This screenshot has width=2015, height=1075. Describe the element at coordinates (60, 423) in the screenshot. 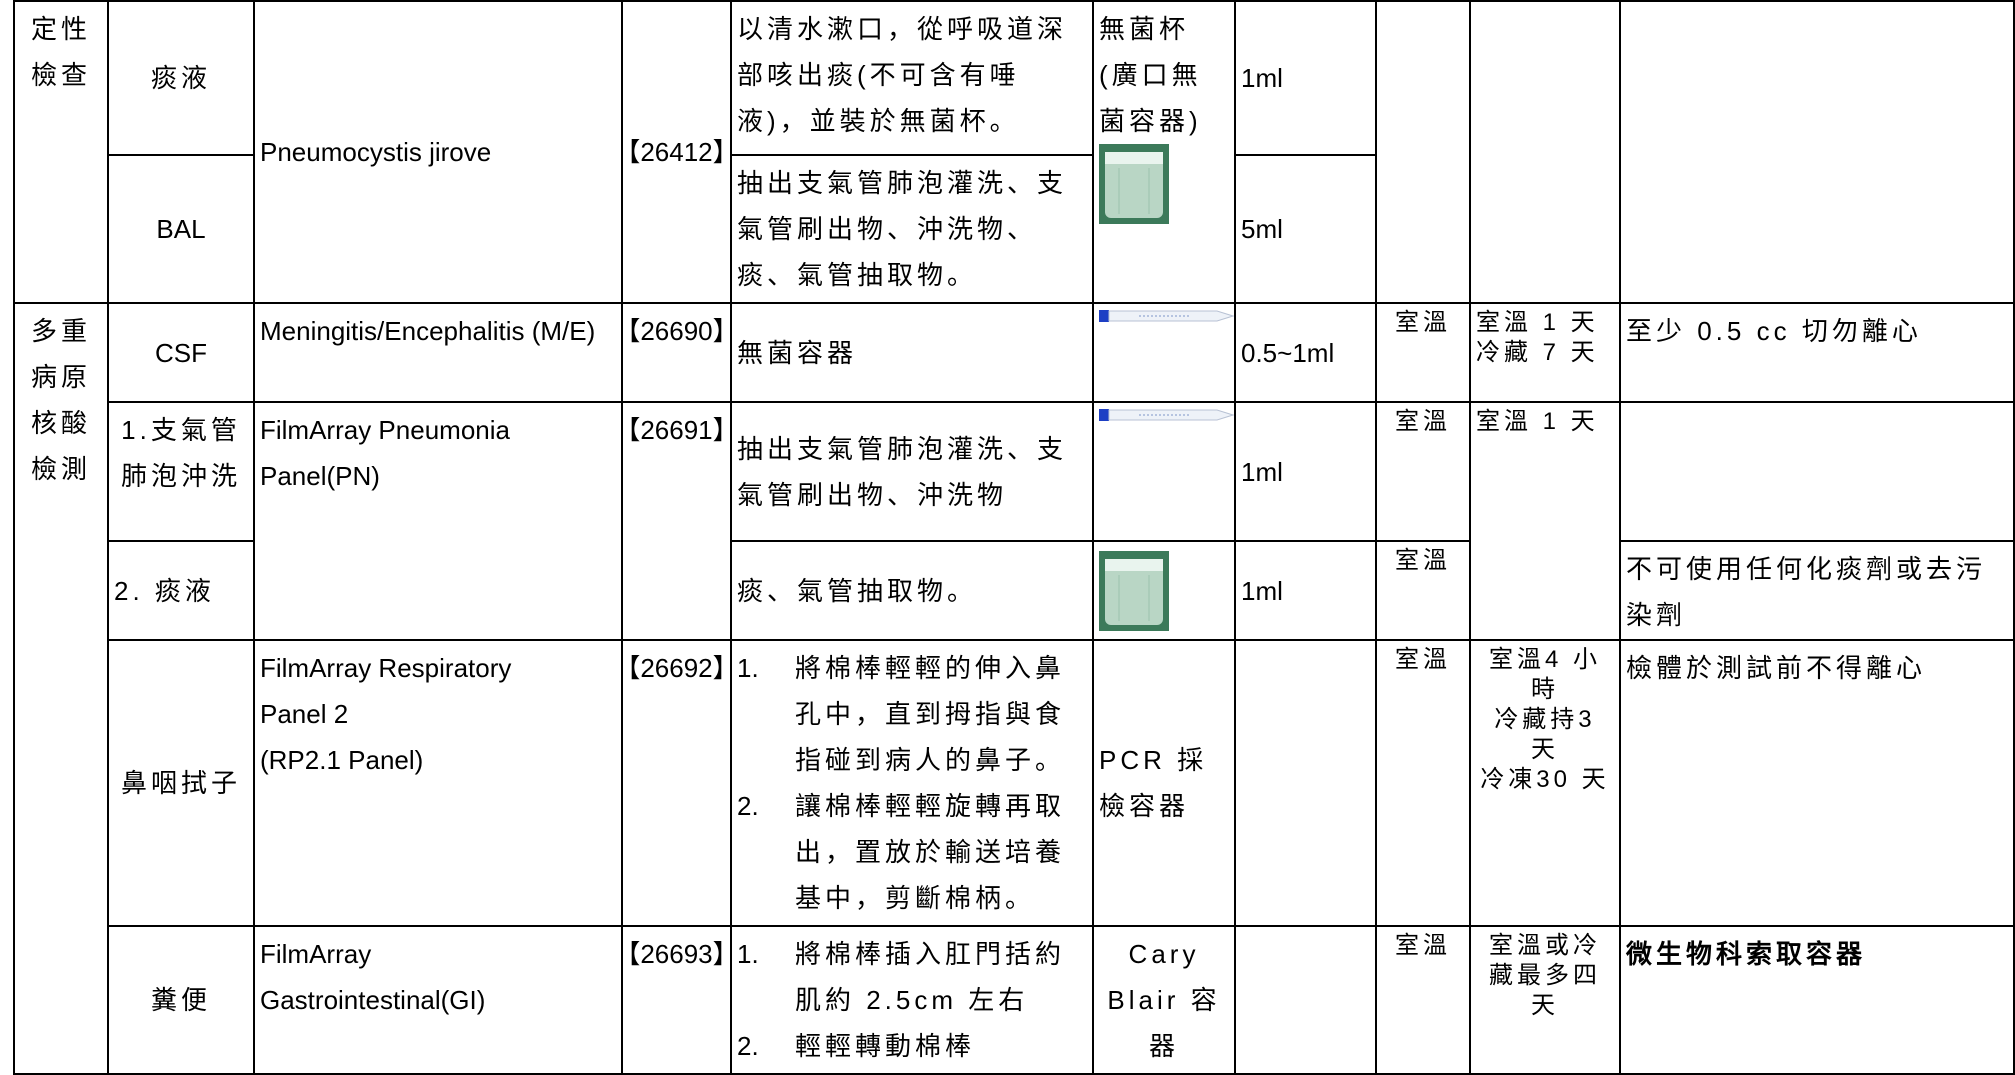

I see `cell-line: 核酸` at that location.